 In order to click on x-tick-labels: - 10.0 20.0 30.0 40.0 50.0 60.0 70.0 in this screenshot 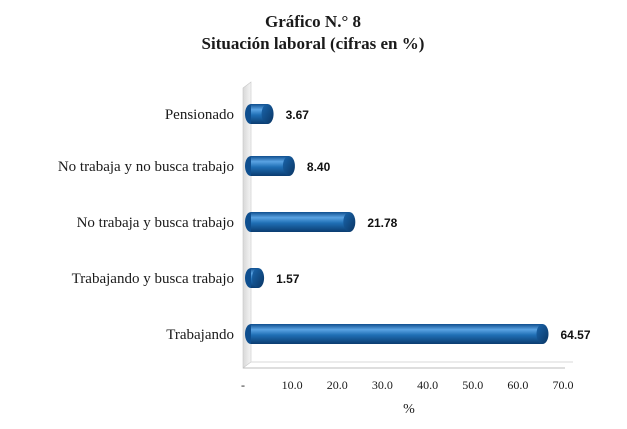, I will do `click(407, 385)`.